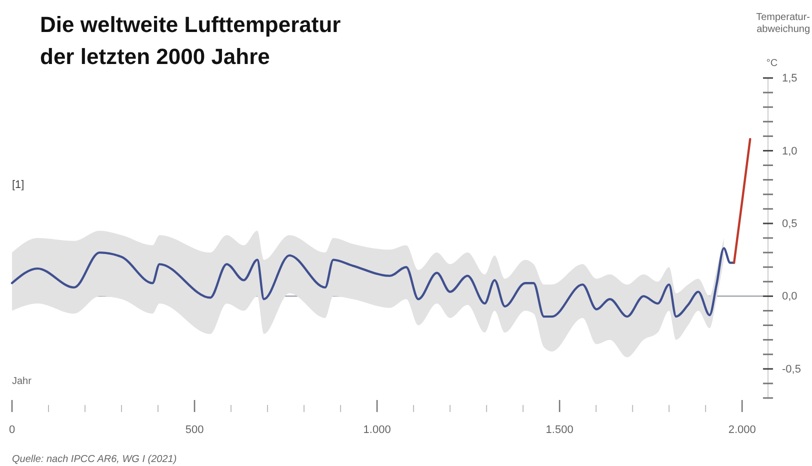 The image size is (812, 466). Describe the element at coordinates (194, 430) in the screenshot. I see `x-tick-label: 500` at that location.